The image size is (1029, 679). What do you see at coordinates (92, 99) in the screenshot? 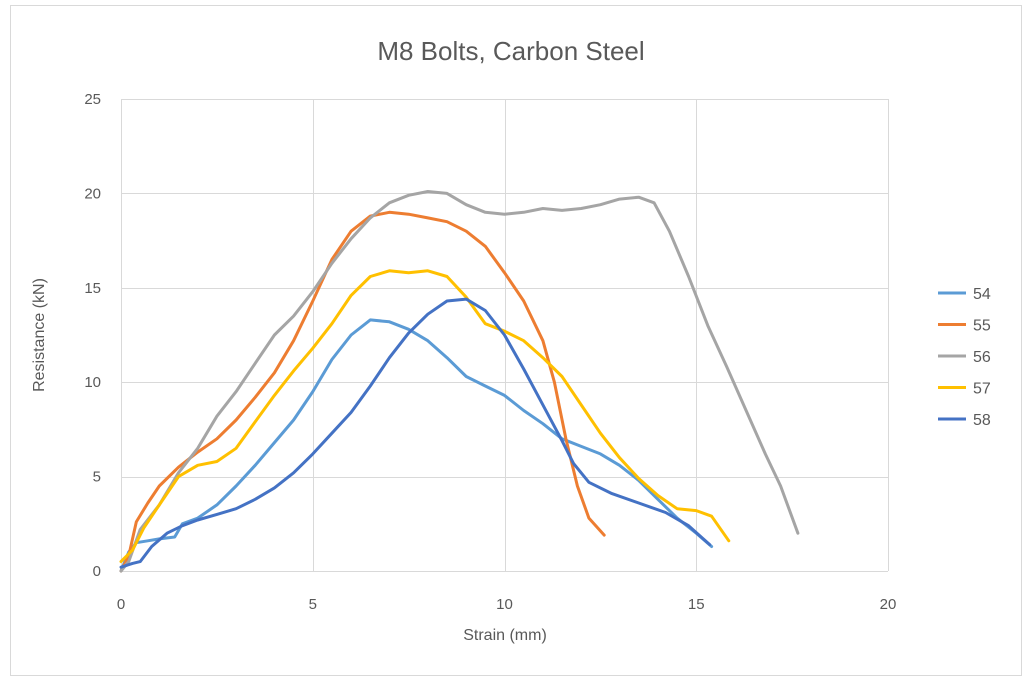
I see `y-tick-label-5: 25` at bounding box center [92, 99].